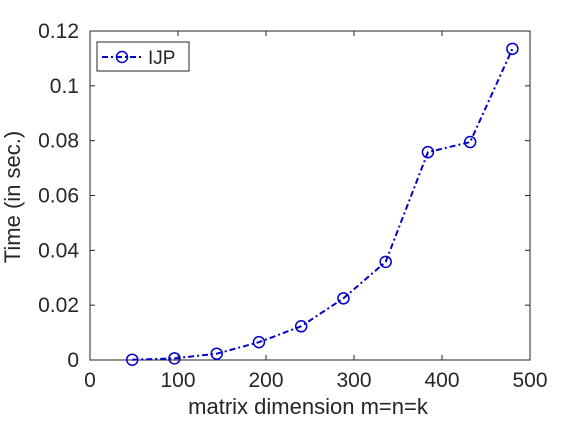 Image resolution: width=585 pixels, height=421 pixels. Describe the element at coordinates (177, 380) in the screenshot. I see `x-tick-label: 100` at that location.